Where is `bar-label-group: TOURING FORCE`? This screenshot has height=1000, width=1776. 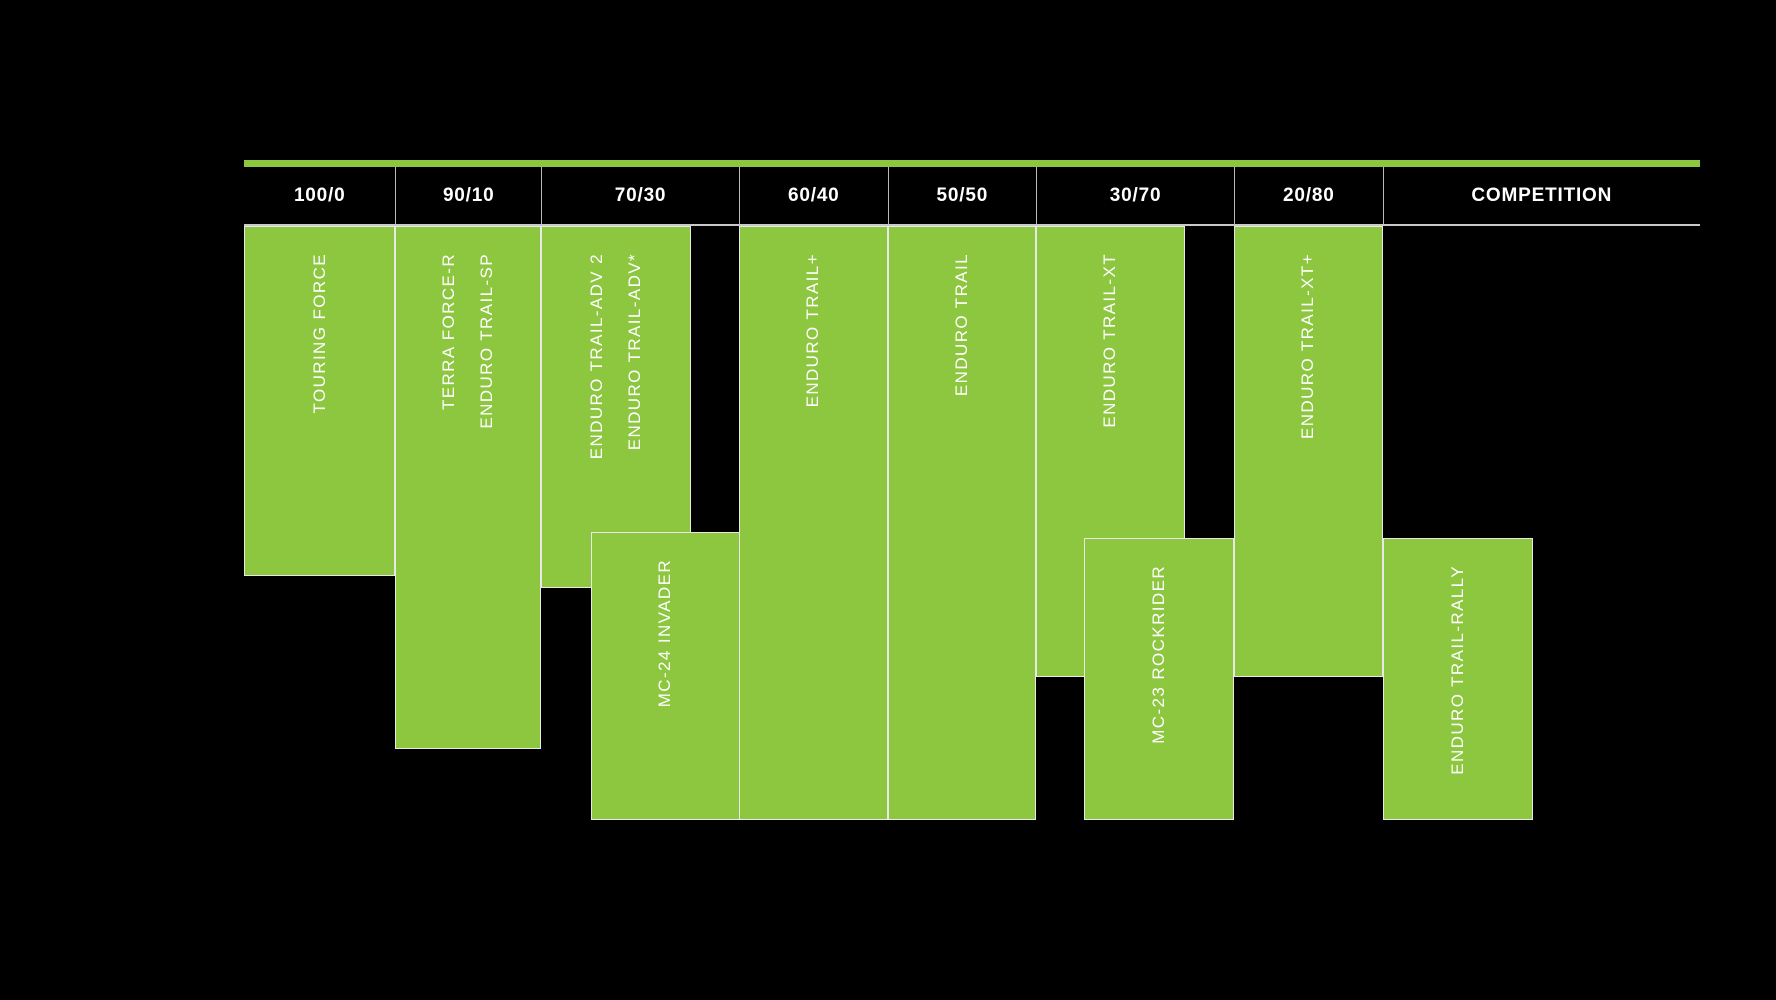
bar-label-group: TOURING FORCE is located at coordinates (319, 401).